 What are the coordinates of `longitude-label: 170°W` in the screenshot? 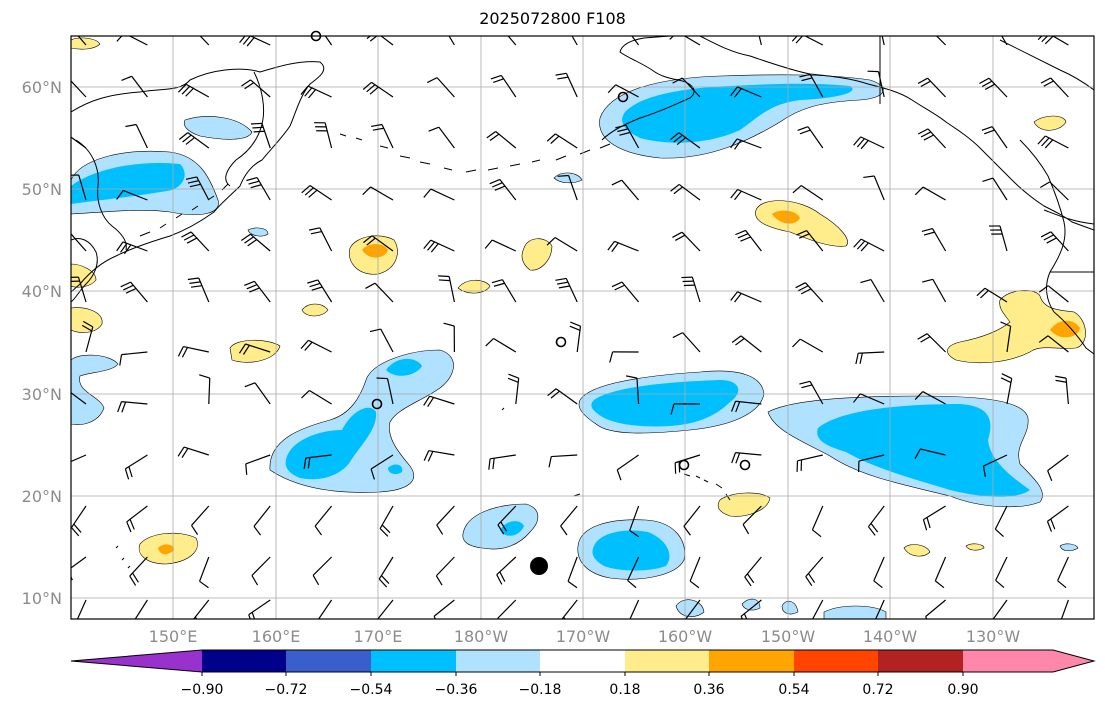 It's located at (583, 636).